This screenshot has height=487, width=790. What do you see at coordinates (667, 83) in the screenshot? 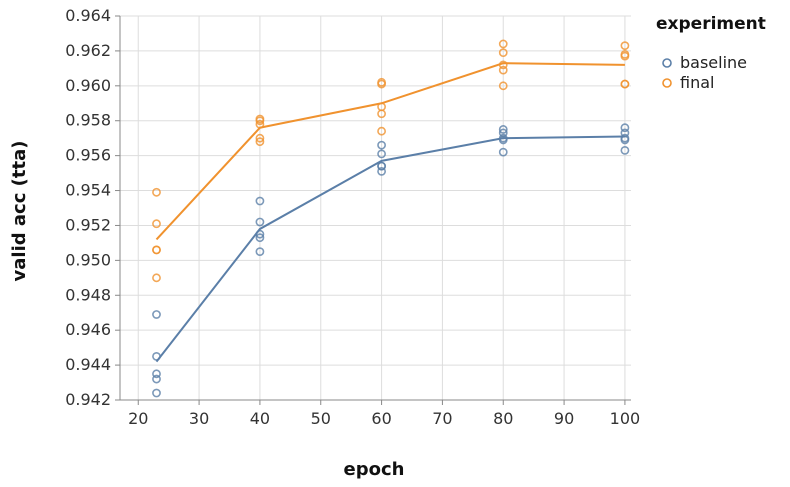
I see `legend-symbol-final` at bounding box center [667, 83].